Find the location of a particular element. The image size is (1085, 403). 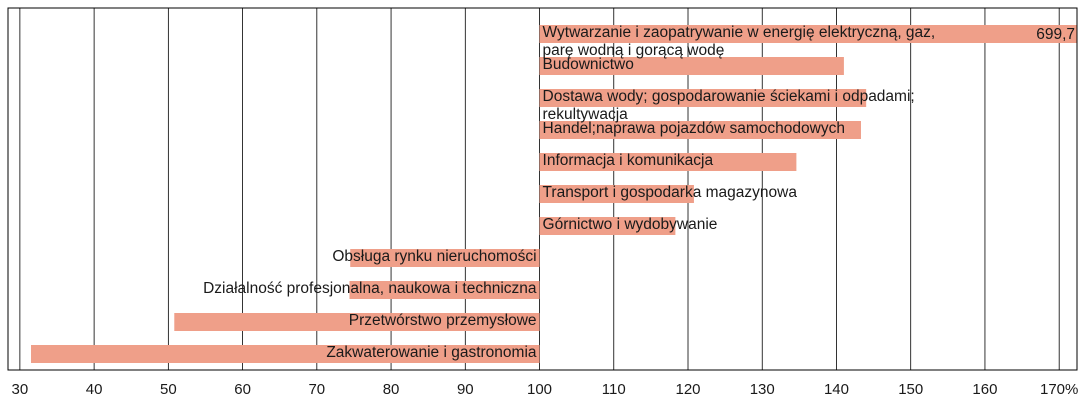

category-label: Informacja i komunikacja is located at coordinates (628, 160).